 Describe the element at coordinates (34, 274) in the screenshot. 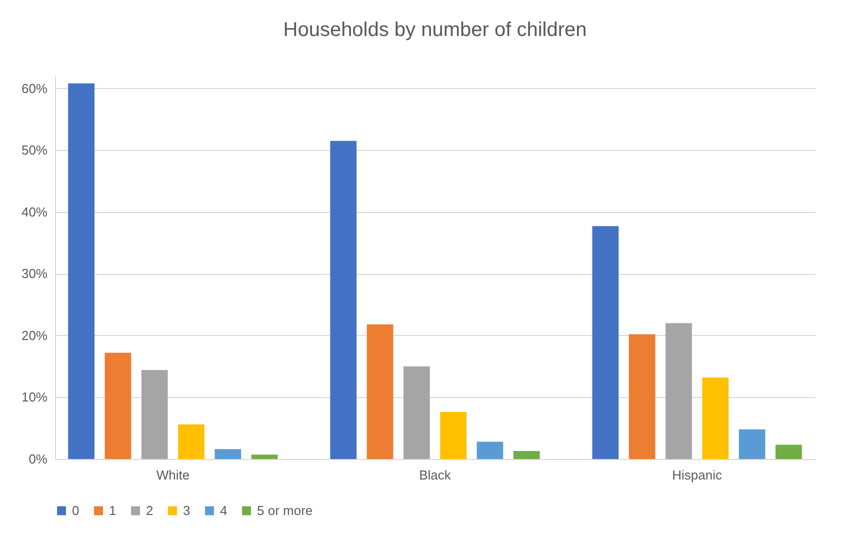

I see `y-tick-label: 30%` at that location.